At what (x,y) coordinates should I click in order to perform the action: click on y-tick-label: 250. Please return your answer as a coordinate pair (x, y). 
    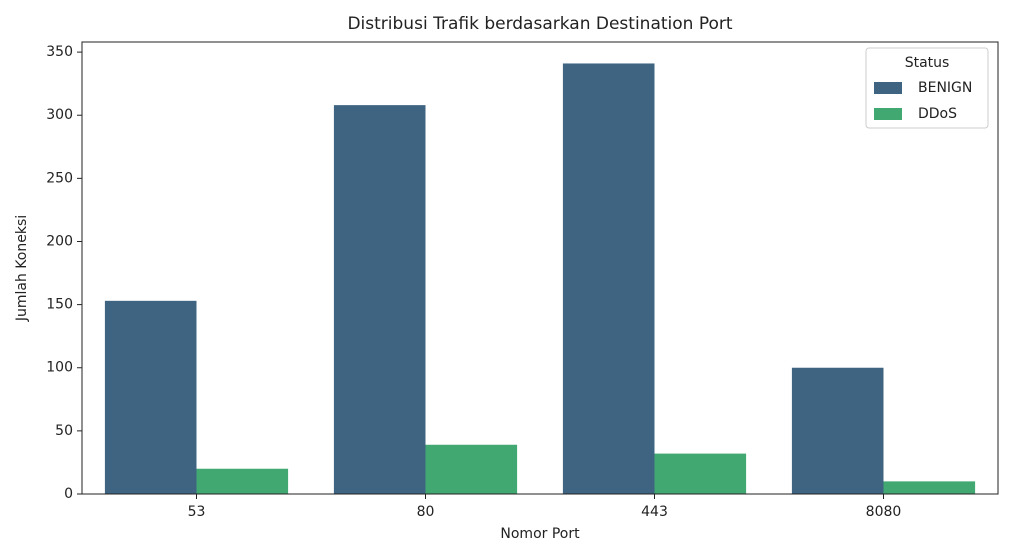
    Looking at the image, I should click on (59, 178).